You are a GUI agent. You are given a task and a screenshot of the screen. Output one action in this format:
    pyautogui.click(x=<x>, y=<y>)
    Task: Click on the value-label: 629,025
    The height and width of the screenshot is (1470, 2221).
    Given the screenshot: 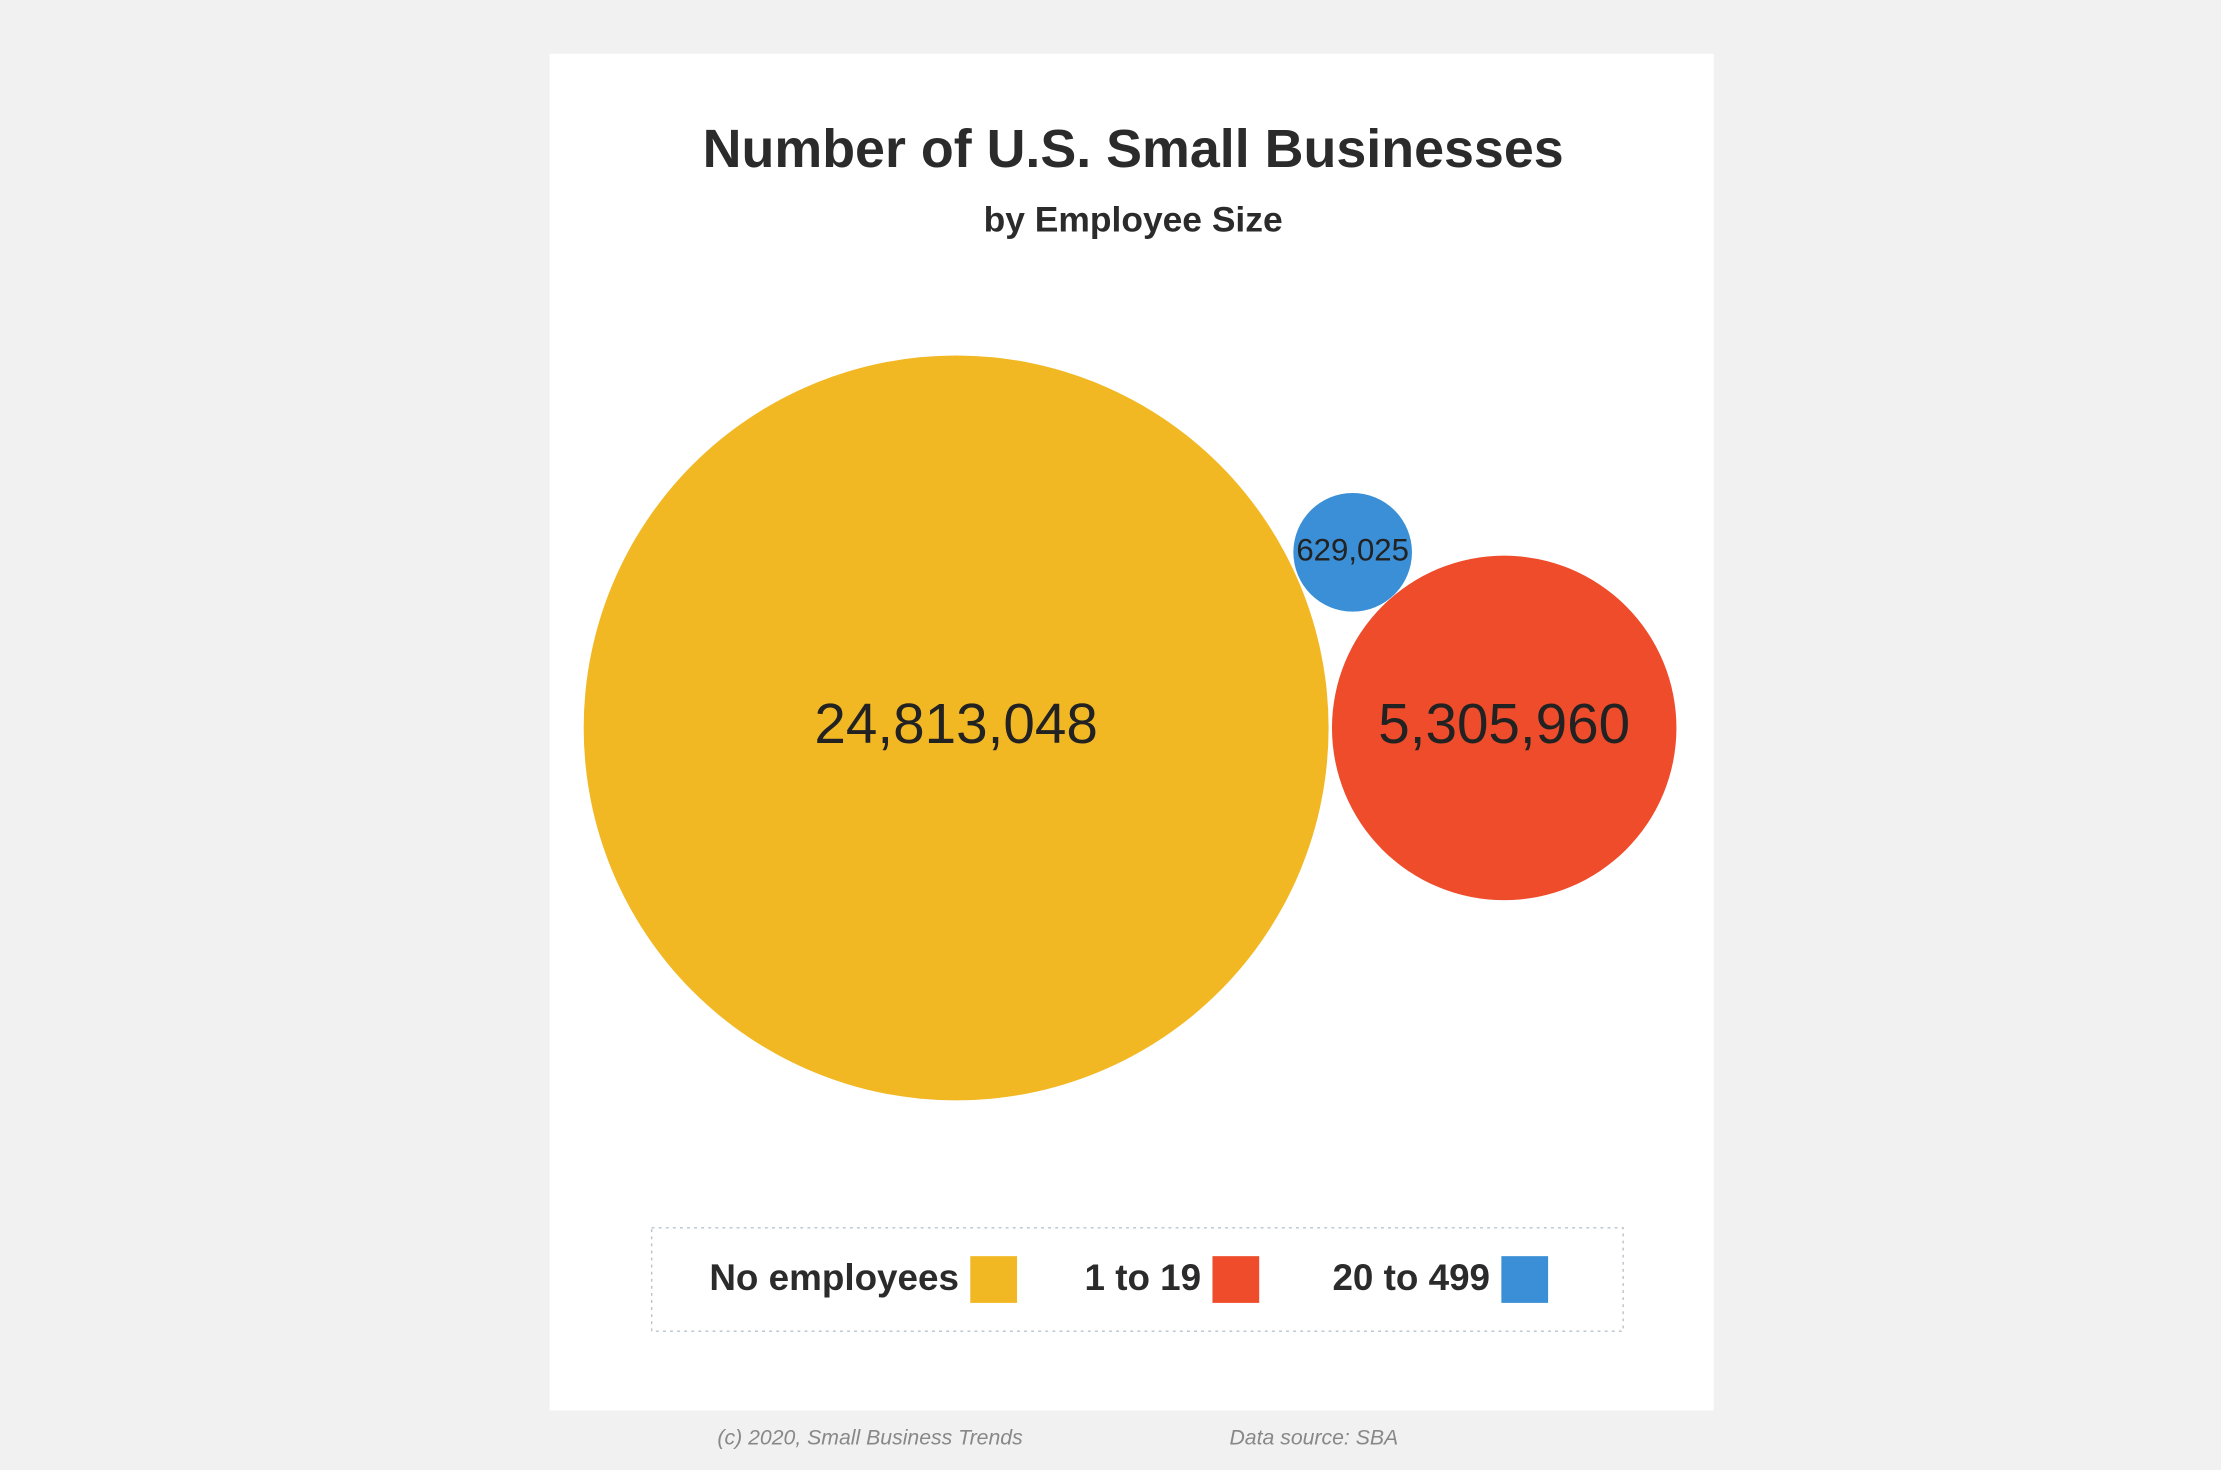 What is the action you would take?
    pyautogui.click(x=1352, y=550)
    